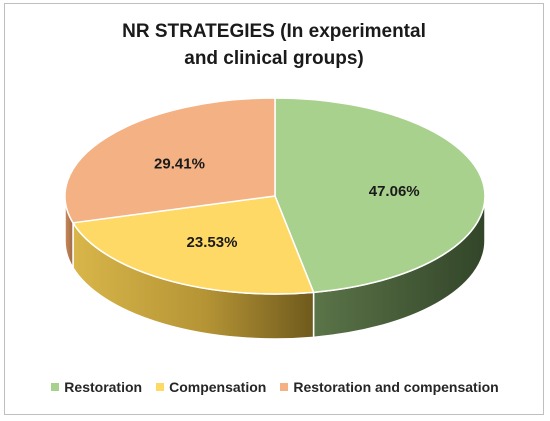  I want to click on data-label-restoration: 47.06%, so click(394, 191).